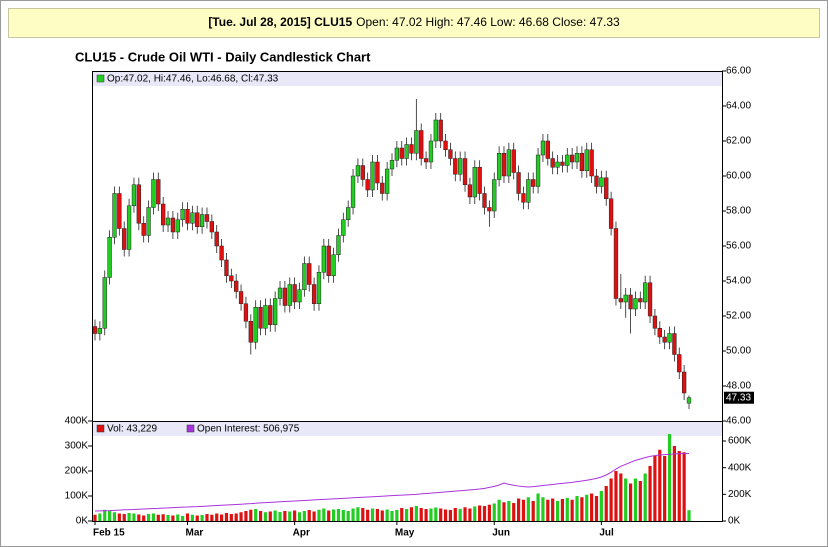  Describe the element at coordinates (77, 421) in the screenshot. I see `y-tick-label: 400K` at that location.